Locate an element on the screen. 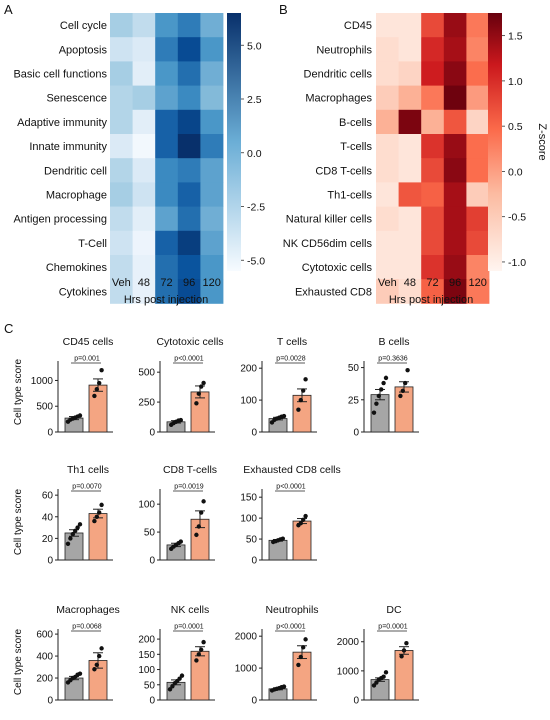 Image resolution: width=550 pixels, height=720 pixels. y-tick-label: 200 is located at coordinates (44, 679).